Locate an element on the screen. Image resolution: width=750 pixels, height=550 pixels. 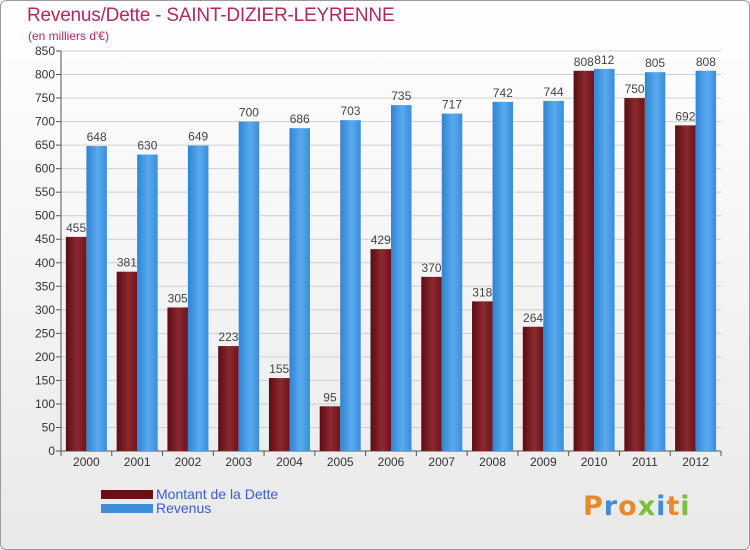
y-tick-label: 800 is located at coordinates (45, 75).